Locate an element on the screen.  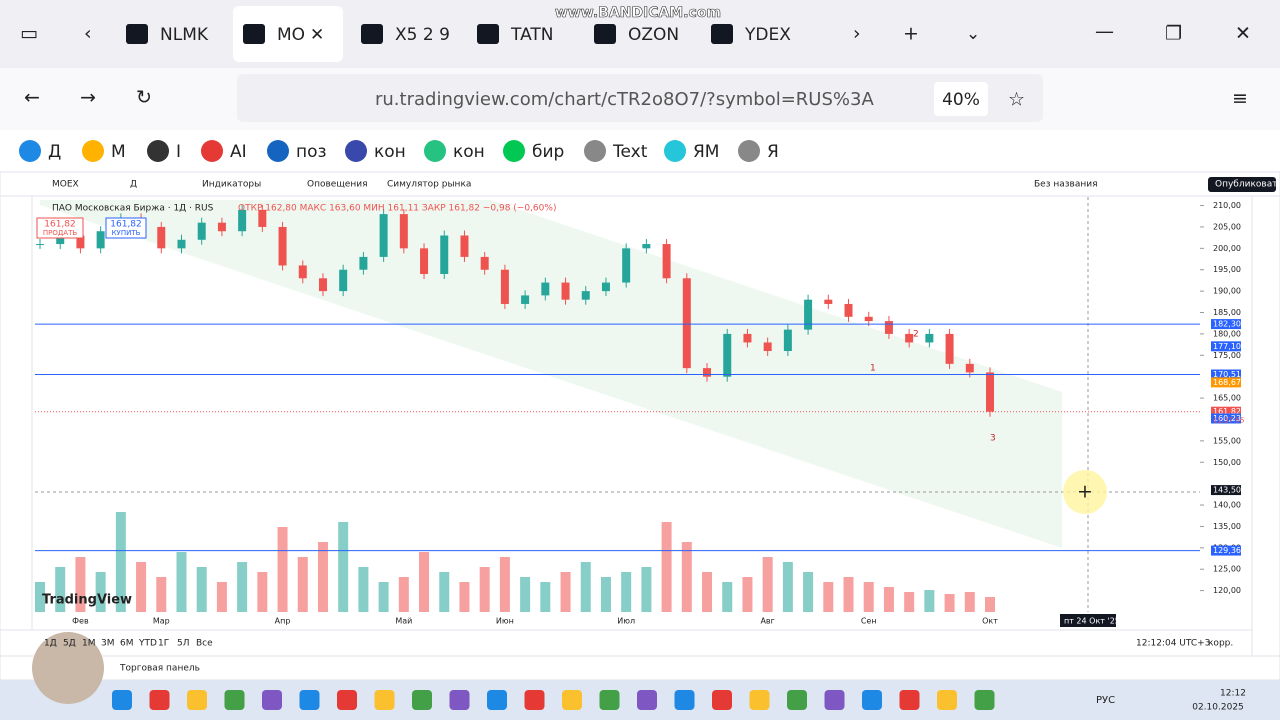
bookmark: ЯМ is located at coordinates (706, 152).